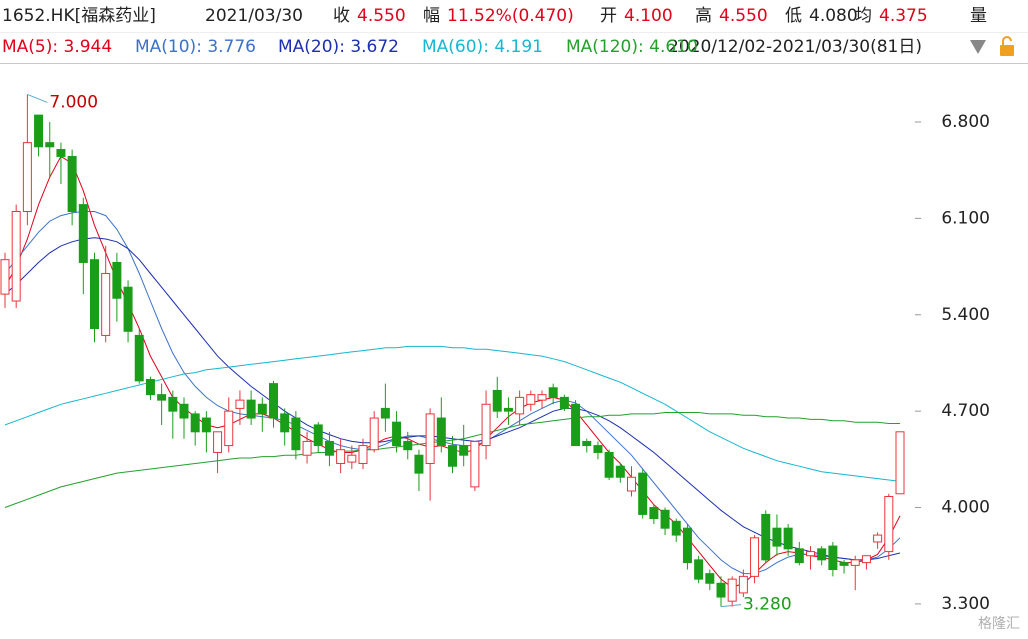  Describe the element at coordinates (195, 47) in the screenshot. I see `legend-entry: MA(10): 3.776` at that location.